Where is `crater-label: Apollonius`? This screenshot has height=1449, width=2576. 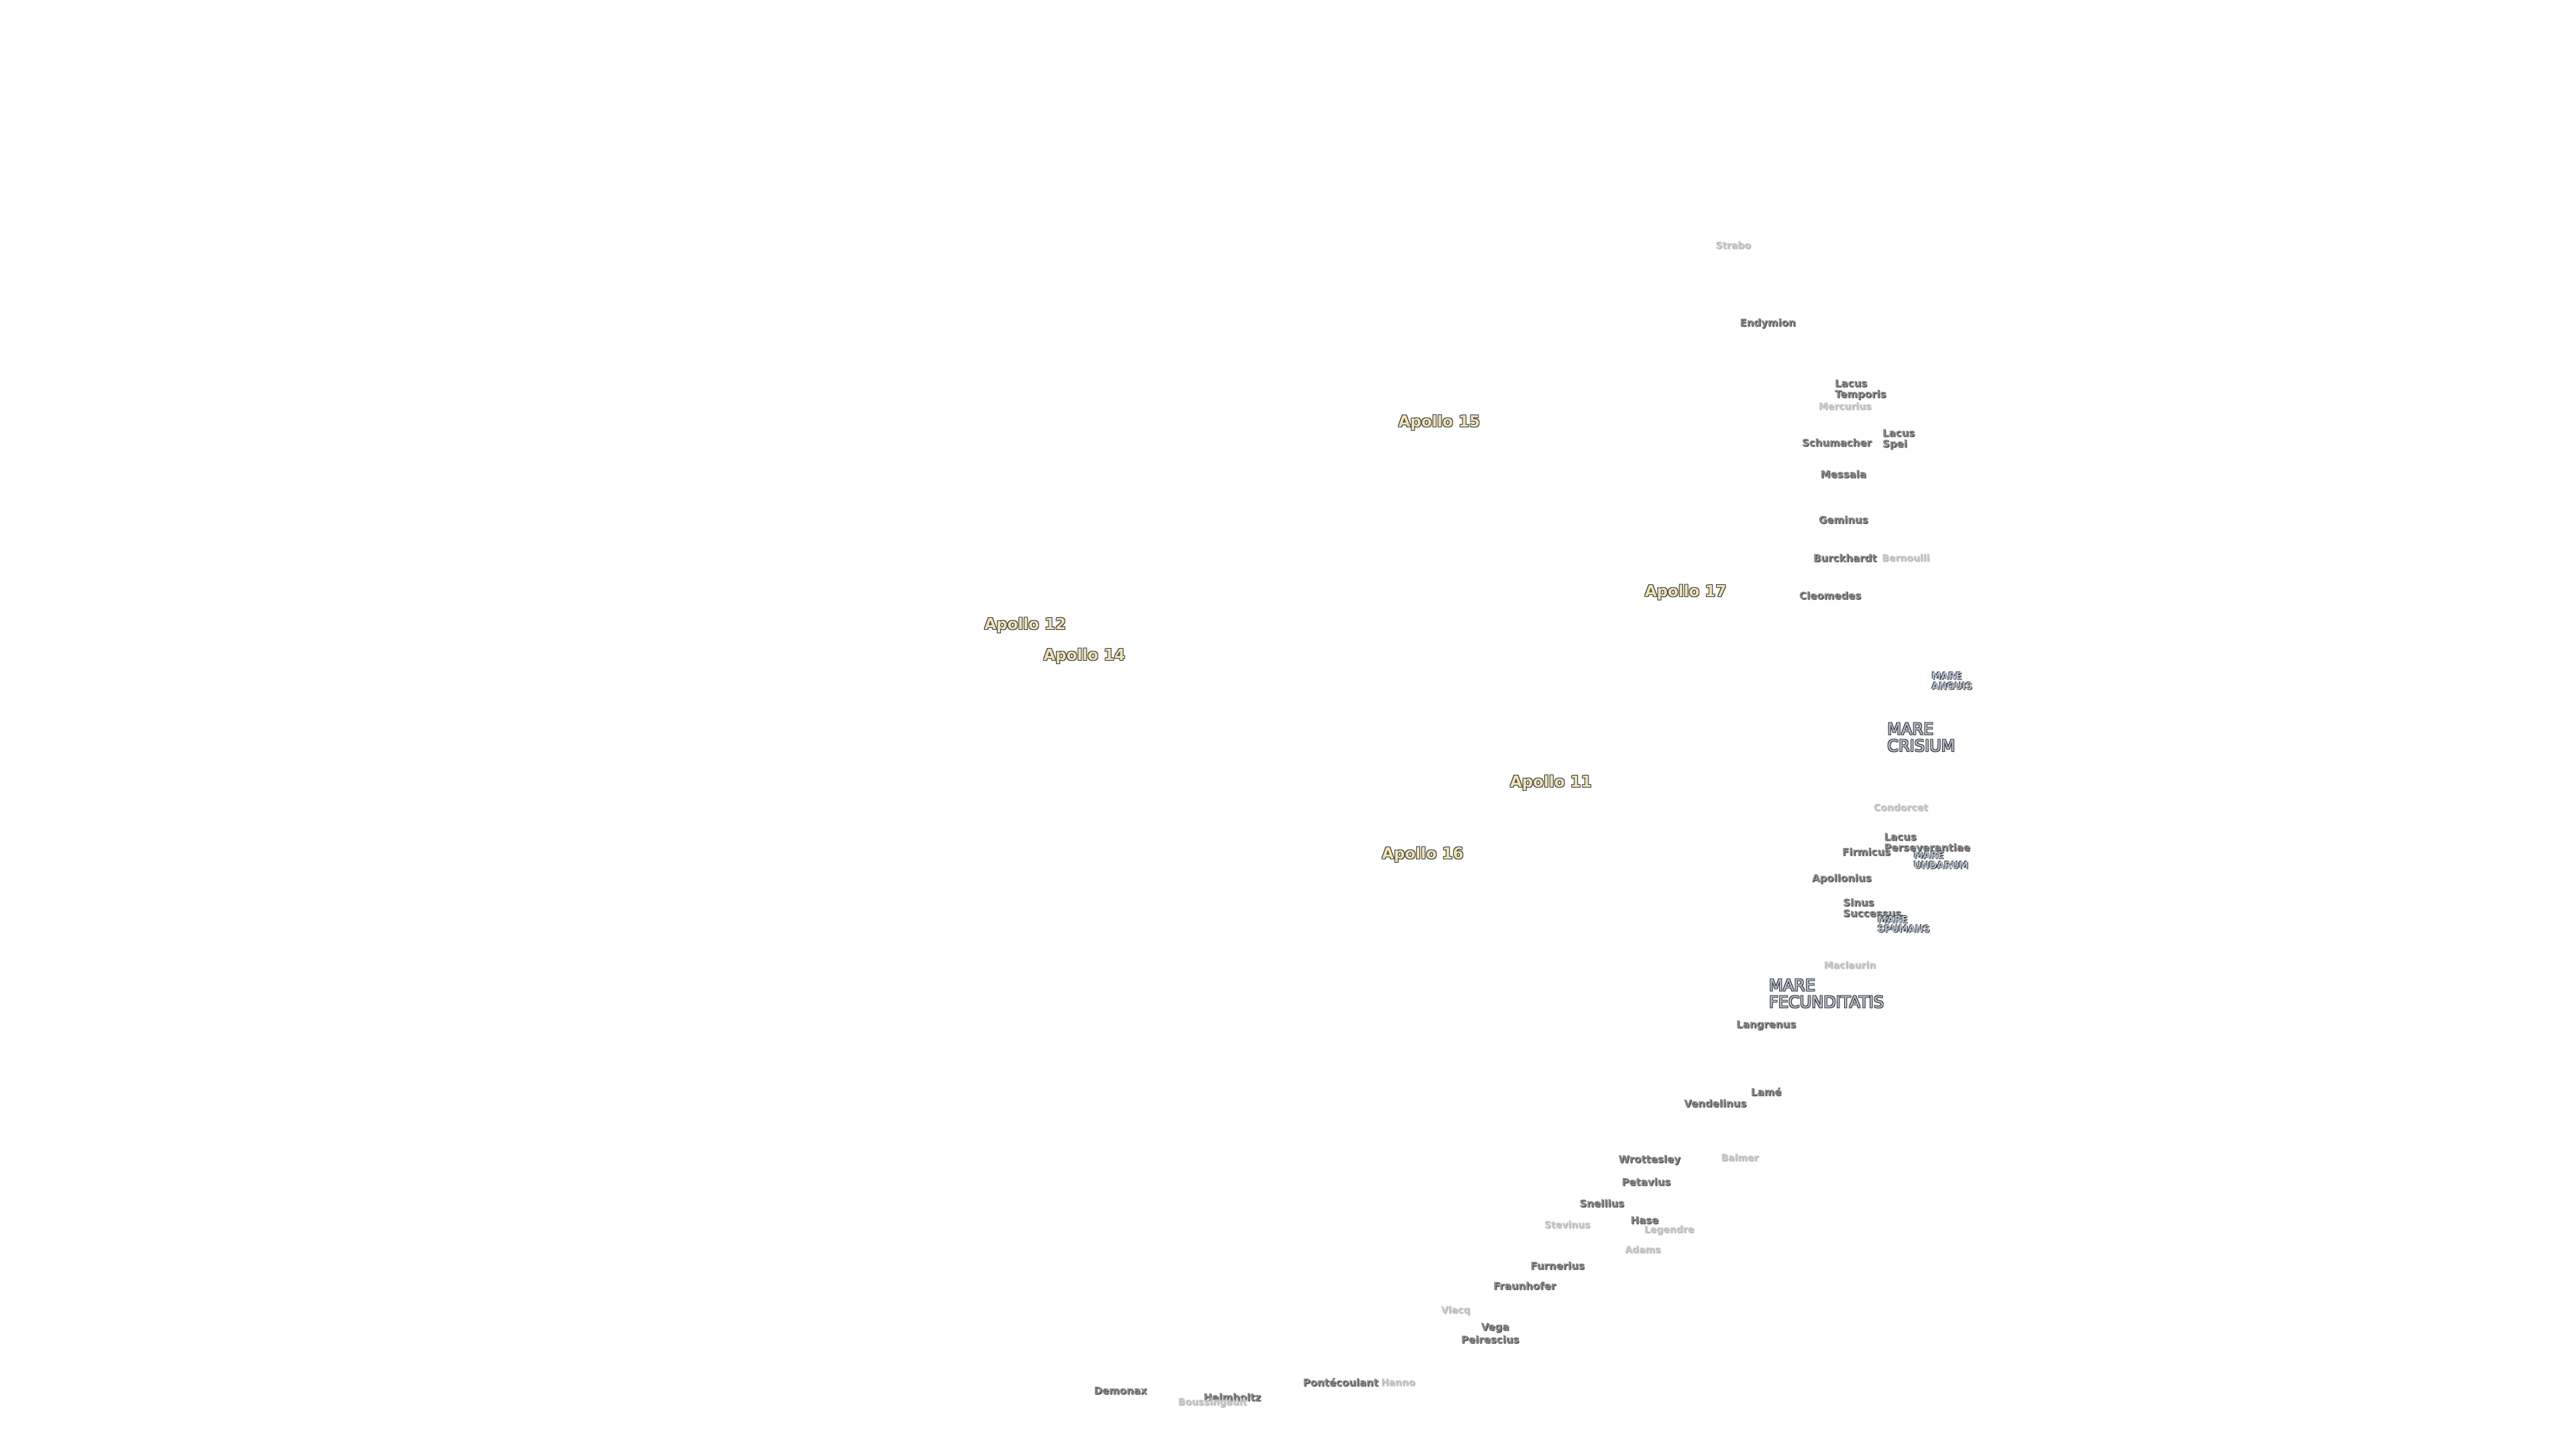 crater-label: Apollonius is located at coordinates (1841, 878).